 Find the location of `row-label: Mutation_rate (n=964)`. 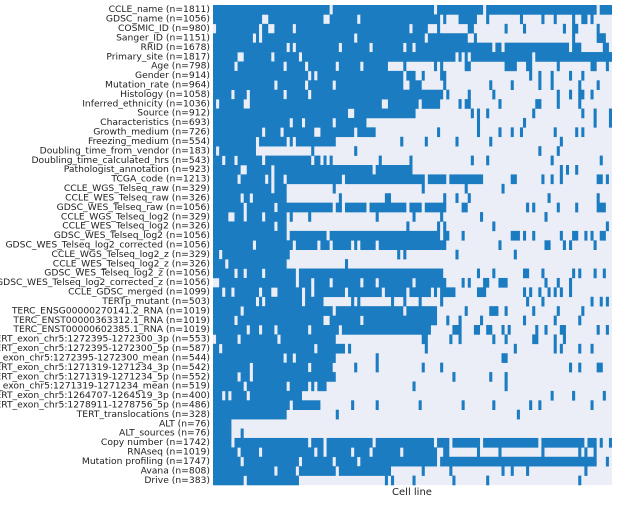

row-label: Mutation_rate (n=964) is located at coordinates (157, 85).